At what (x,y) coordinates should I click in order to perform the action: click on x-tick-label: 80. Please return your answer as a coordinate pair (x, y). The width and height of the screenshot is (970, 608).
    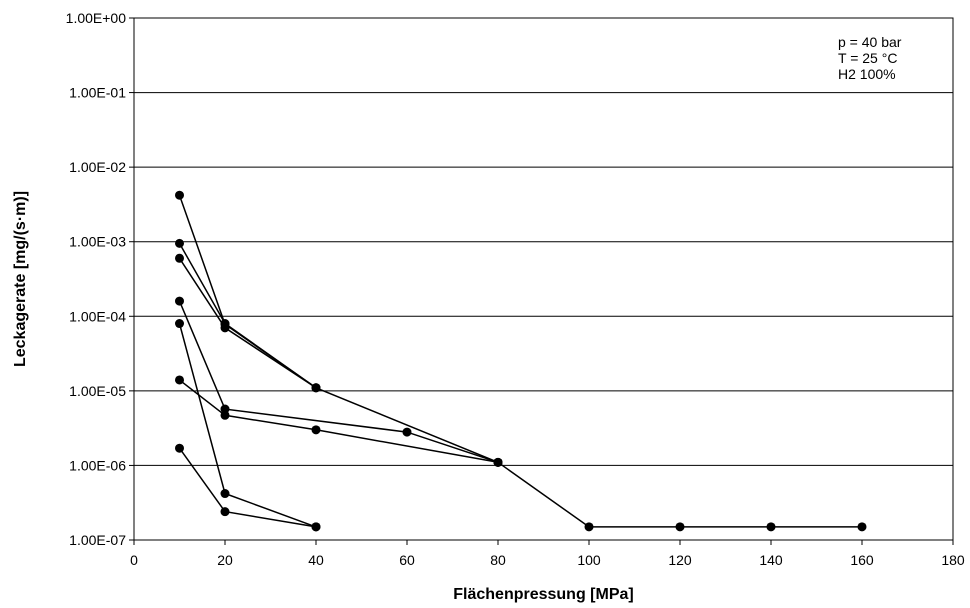
    Looking at the image, I should click on (498, 560).